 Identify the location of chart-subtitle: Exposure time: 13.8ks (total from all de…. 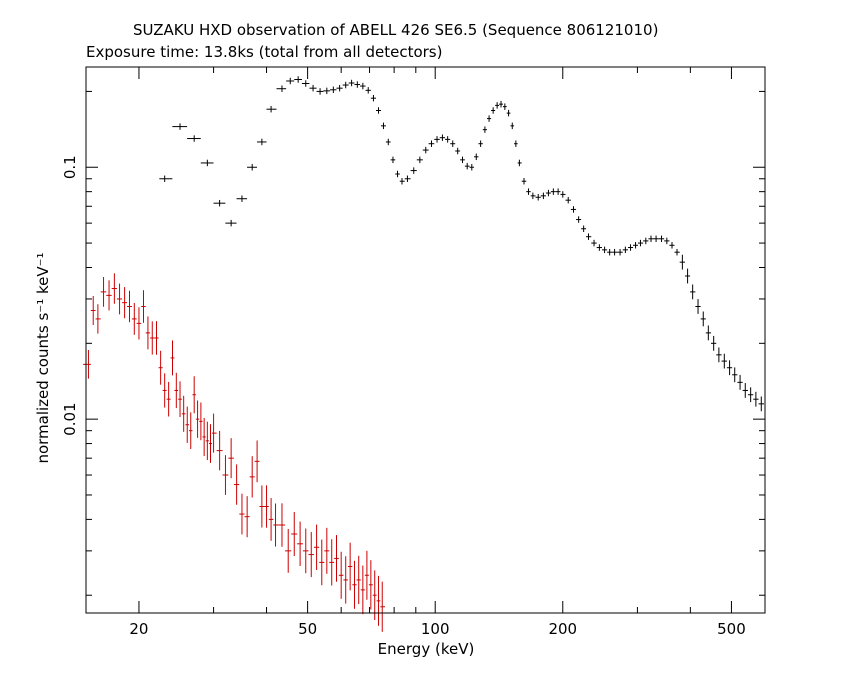
(264, 52).